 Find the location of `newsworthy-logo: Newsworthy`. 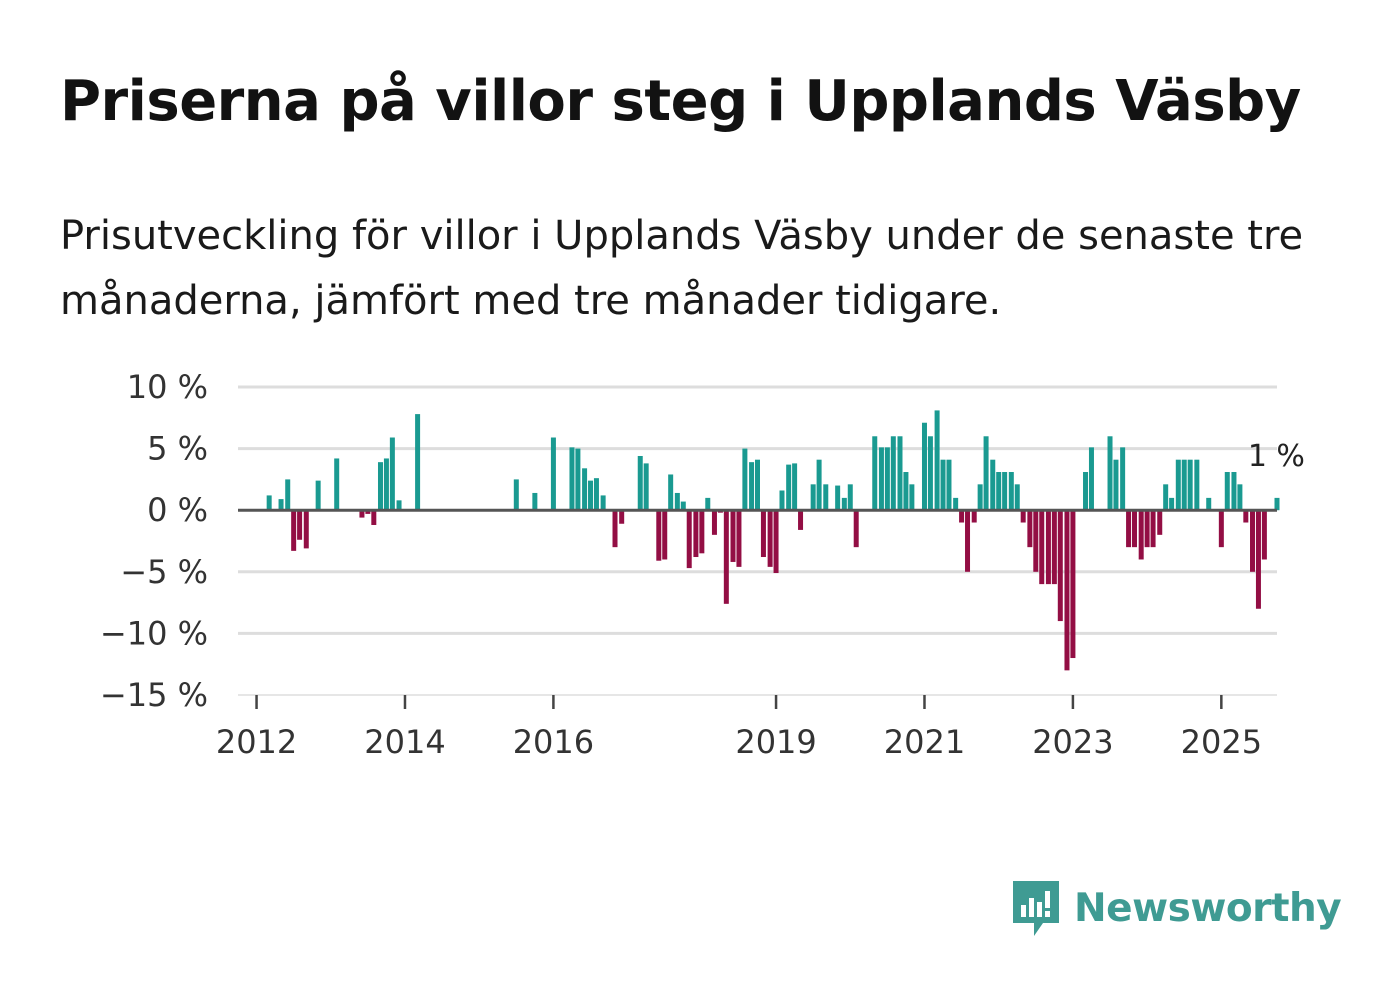

newsworthy-logo: Newsworthy is located at coordinates (1176, 908).